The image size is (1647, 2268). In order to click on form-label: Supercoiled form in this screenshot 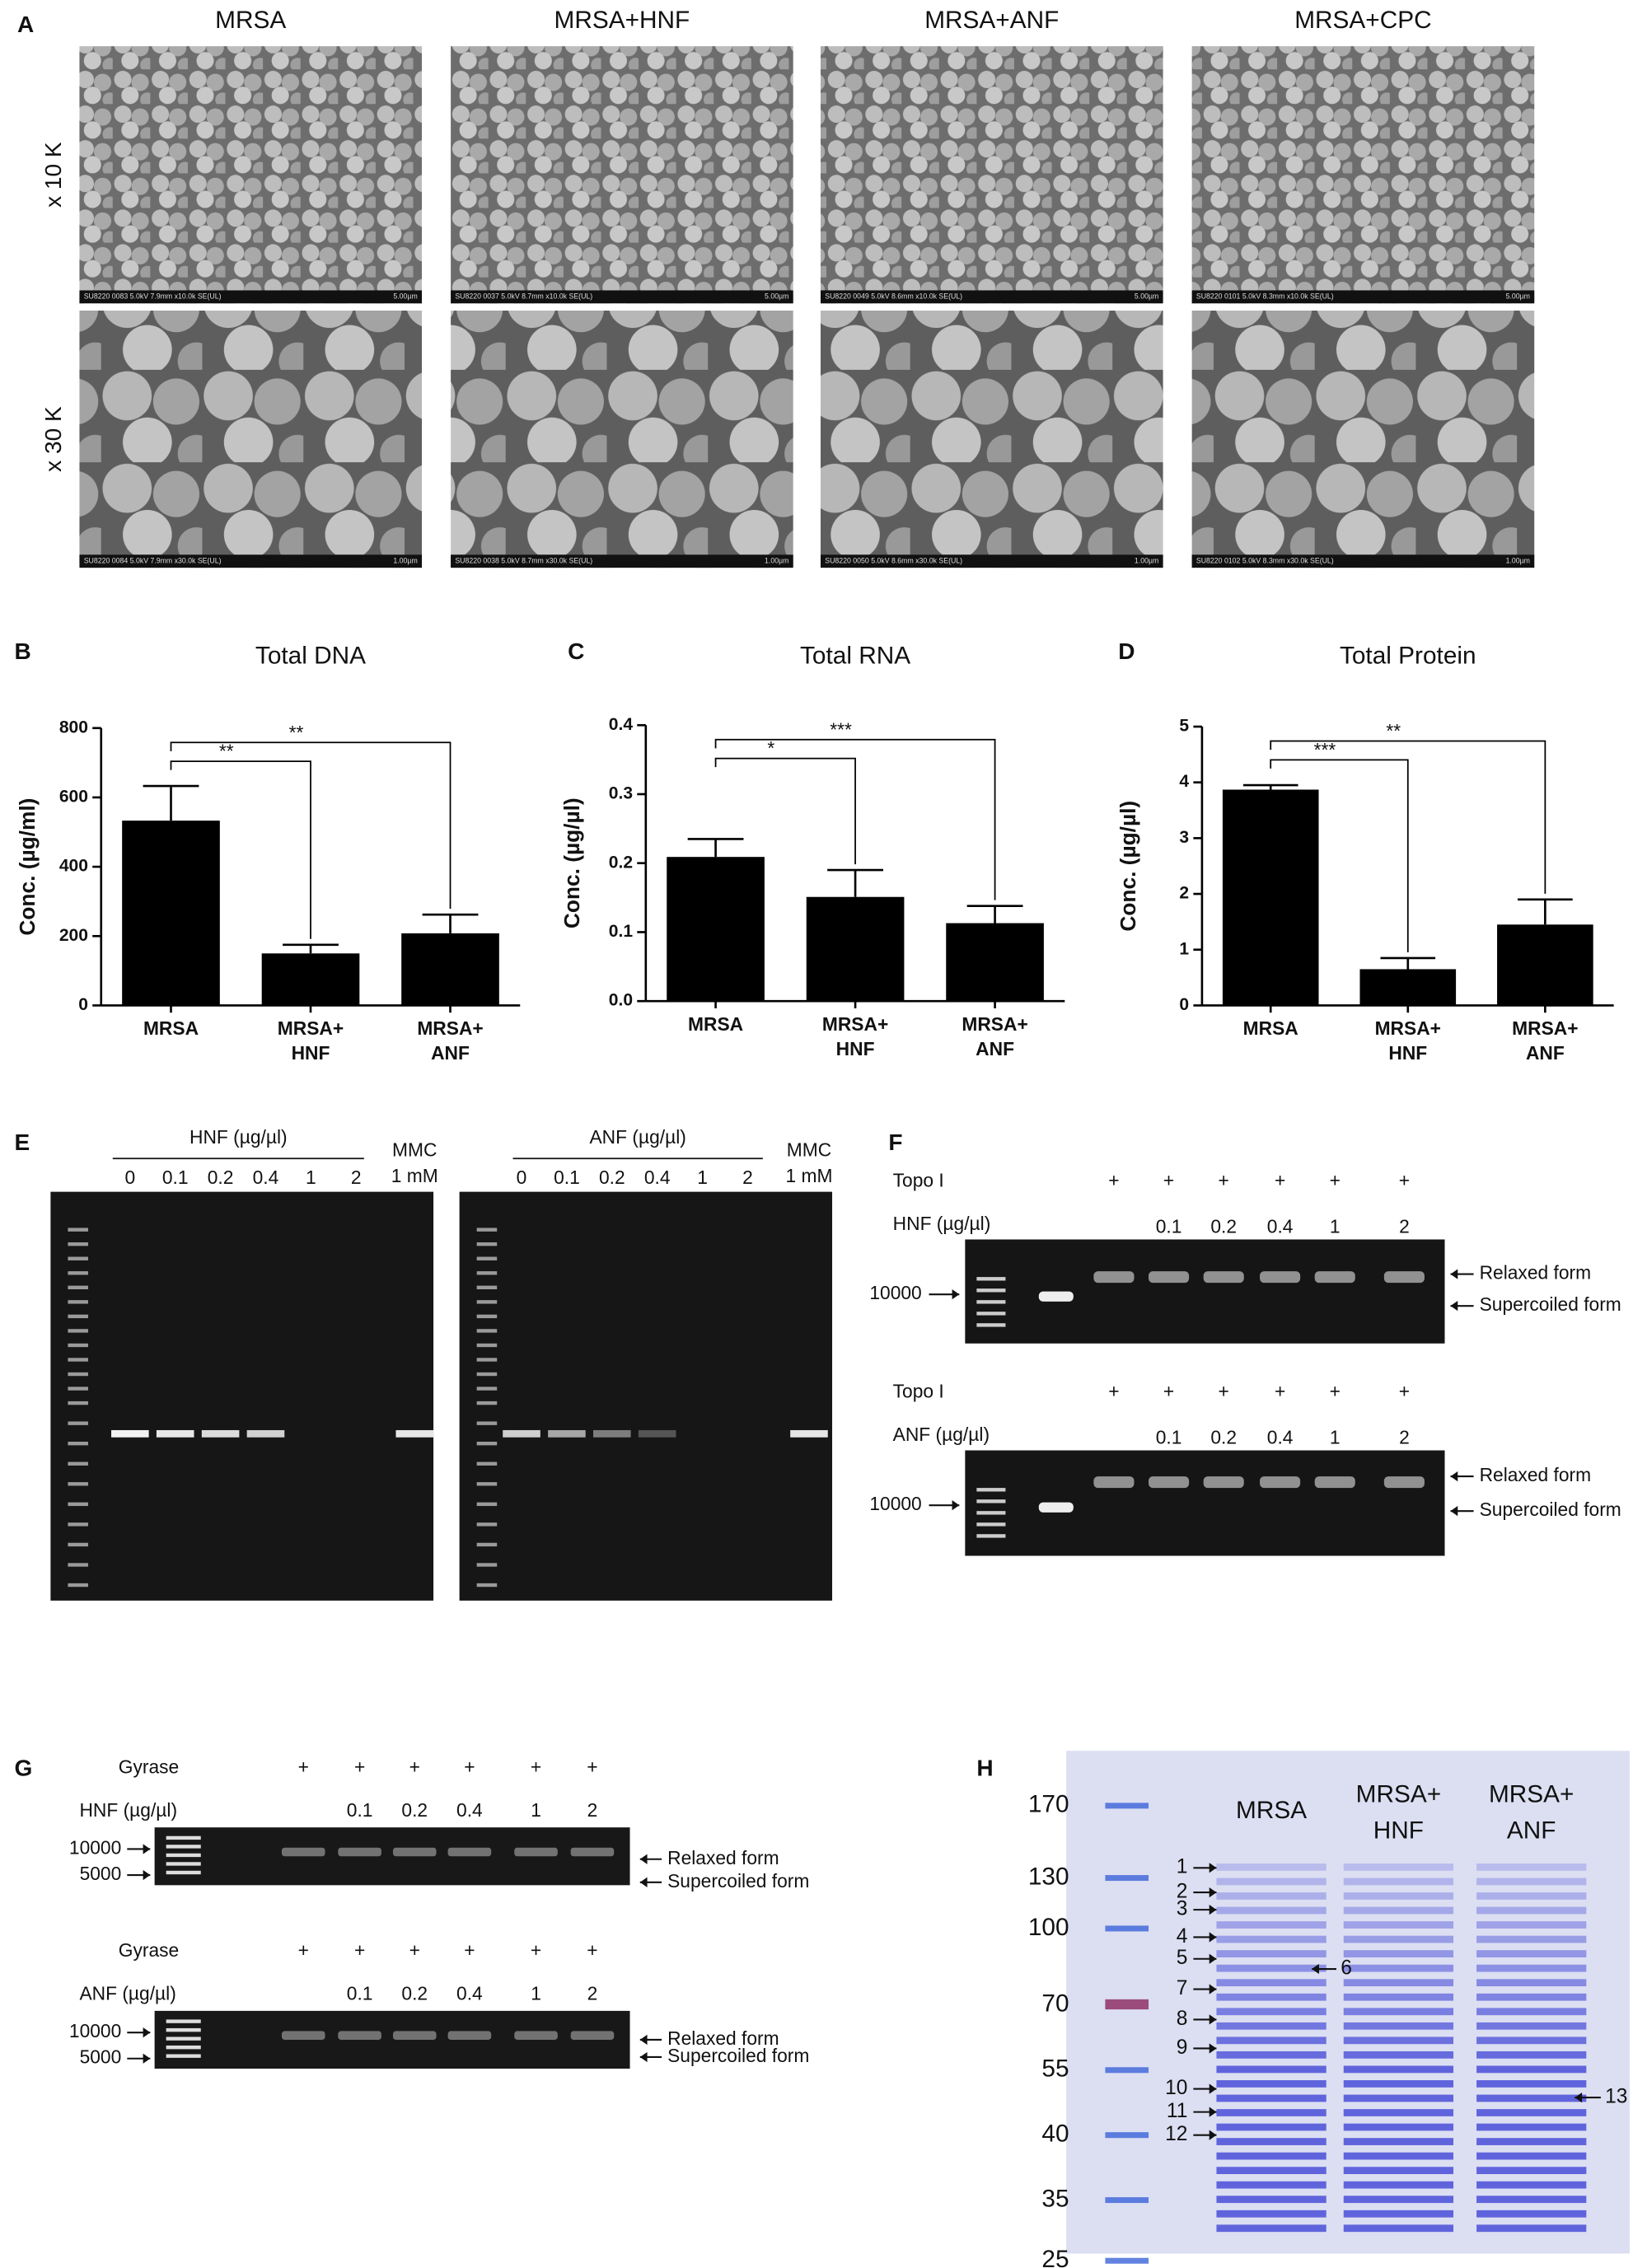, I will do `click(738, 2055)`.